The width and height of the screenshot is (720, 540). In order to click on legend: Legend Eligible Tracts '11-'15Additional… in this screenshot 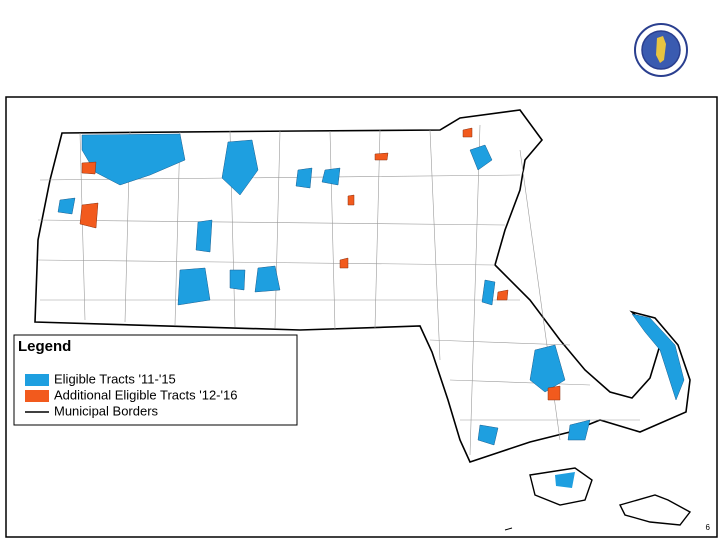, I will do `click(155, 380)`.